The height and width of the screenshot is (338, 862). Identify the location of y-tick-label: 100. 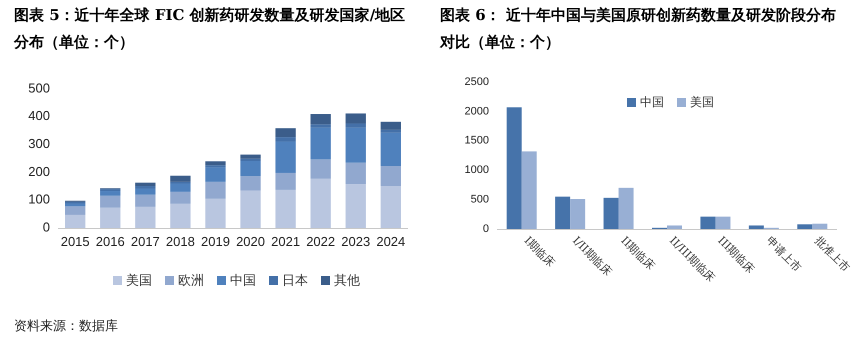
(39, 199).